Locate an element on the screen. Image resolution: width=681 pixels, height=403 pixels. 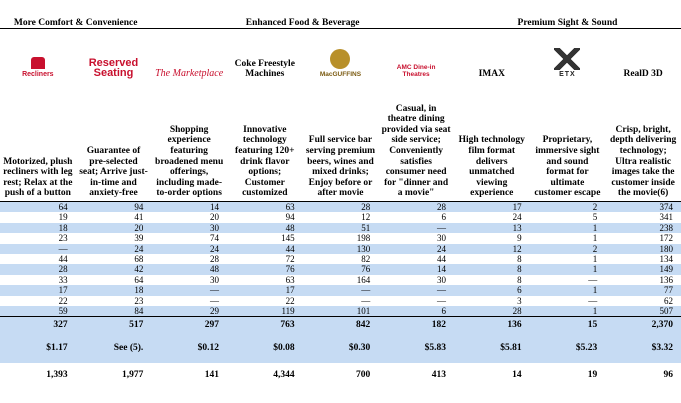
cell: $0.30 is located at coordinates (340, 348).